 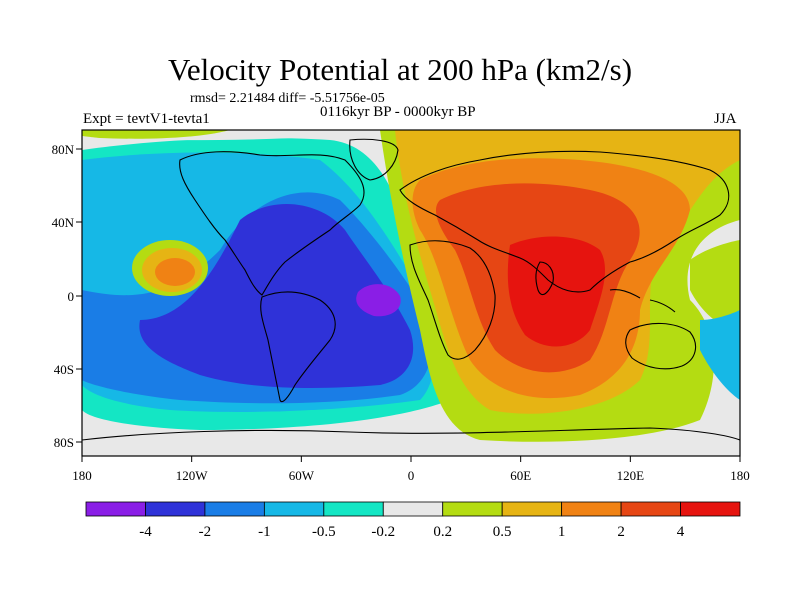 I want to click on contour-pos-east-0.5, so click(x=715, y=285).